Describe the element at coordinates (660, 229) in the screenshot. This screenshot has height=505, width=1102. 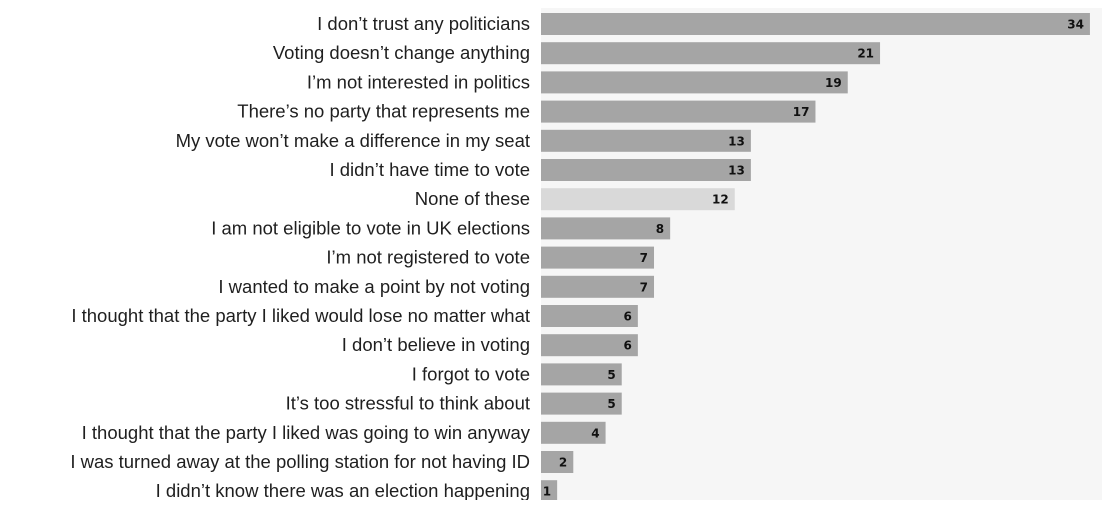
I see `value-label-i-am-not-eligible-to-vote-in-uk-elections: 8` at that location.